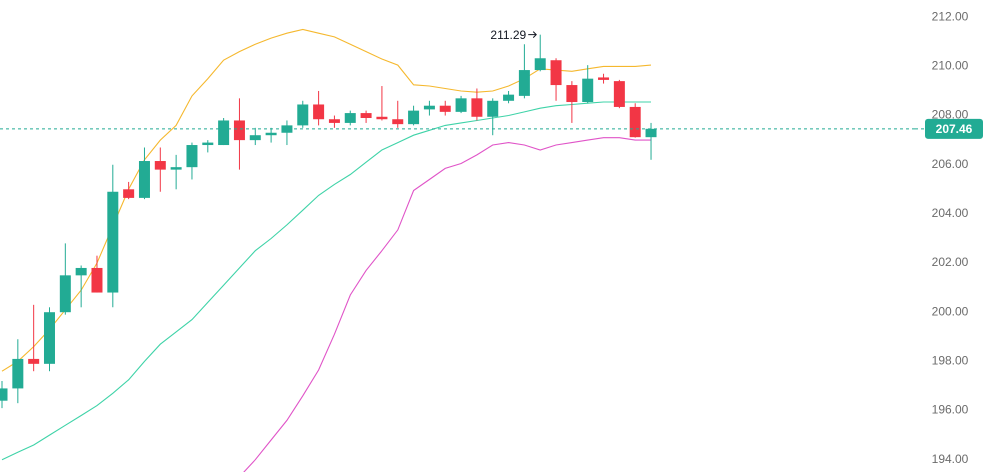 This screenshot has width=987, height=472. What do you see at coordinates (950, 164) in the screenshot?
I see `y-tick-label: 206.00` at bounding box center [950, 164].